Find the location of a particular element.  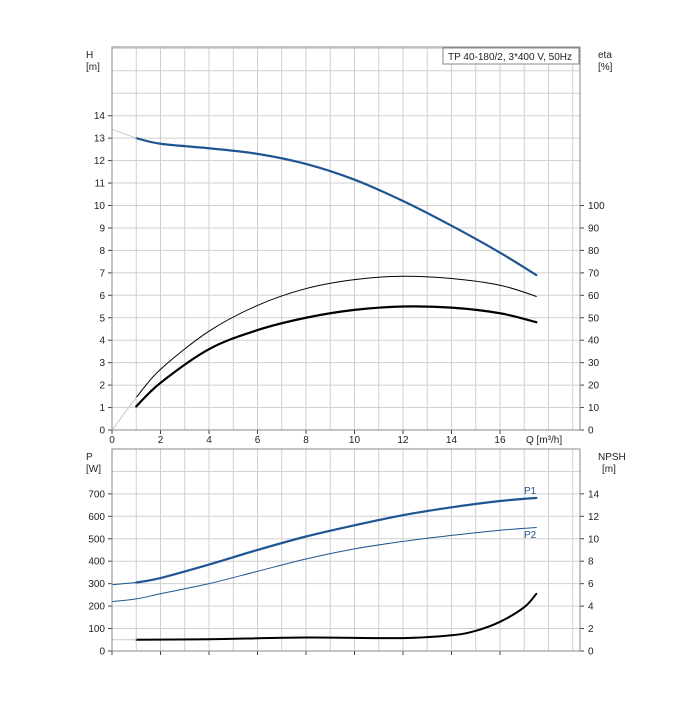

head-tick-label: 6 is located at coordinates (102, 296).